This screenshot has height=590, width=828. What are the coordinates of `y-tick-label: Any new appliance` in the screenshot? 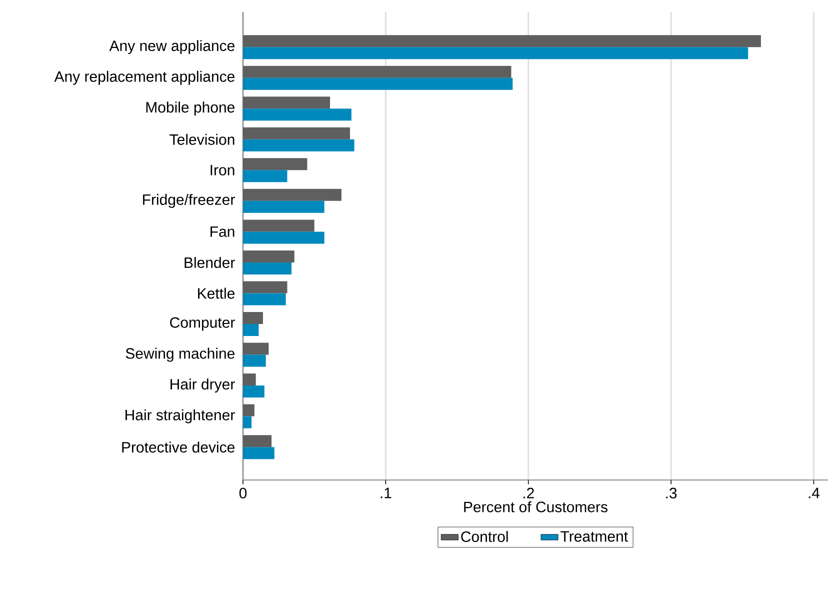 It's located at (171, 47).